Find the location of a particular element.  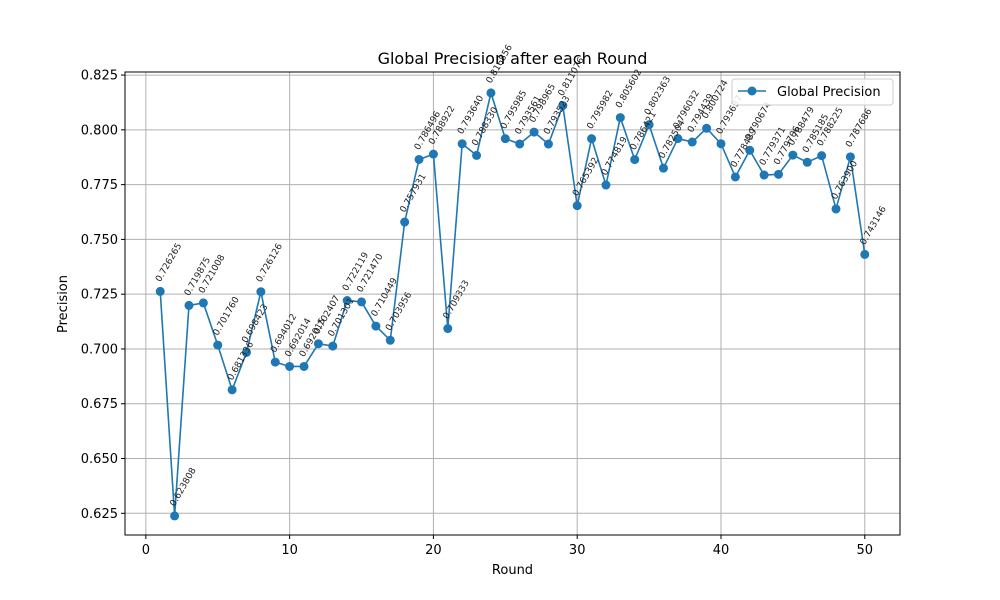

x-tick-label: 50 is located at coordinates (864, 550).